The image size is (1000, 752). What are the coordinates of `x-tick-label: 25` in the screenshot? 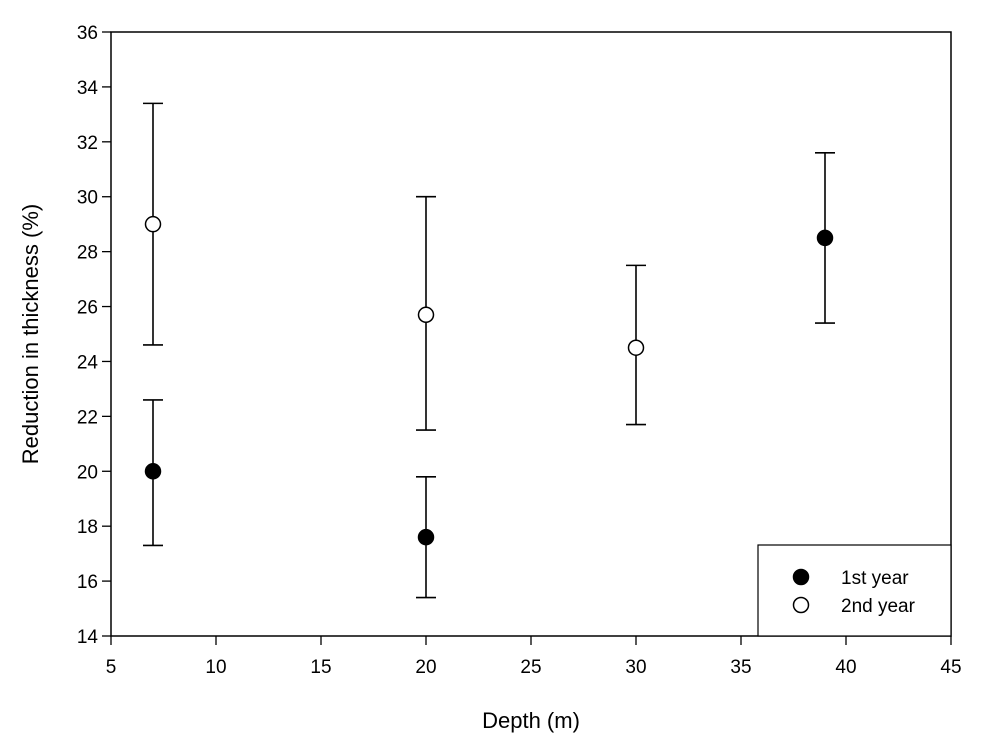 It's located at (530, 667).